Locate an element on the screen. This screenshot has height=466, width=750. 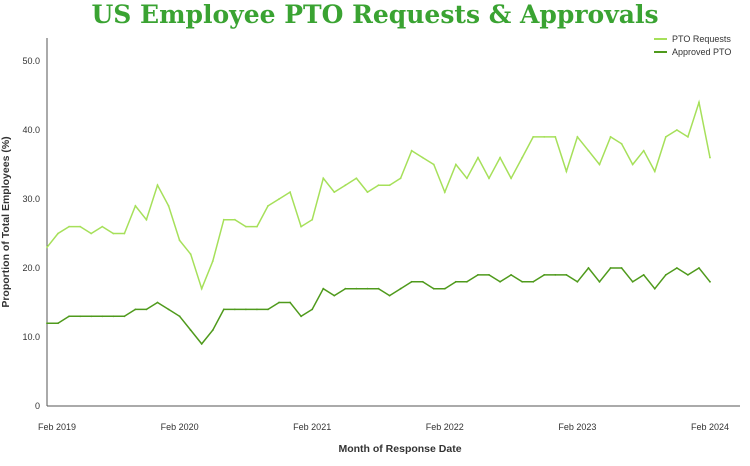
legend-label: PTO Requests is located at coordinates (701, 39).